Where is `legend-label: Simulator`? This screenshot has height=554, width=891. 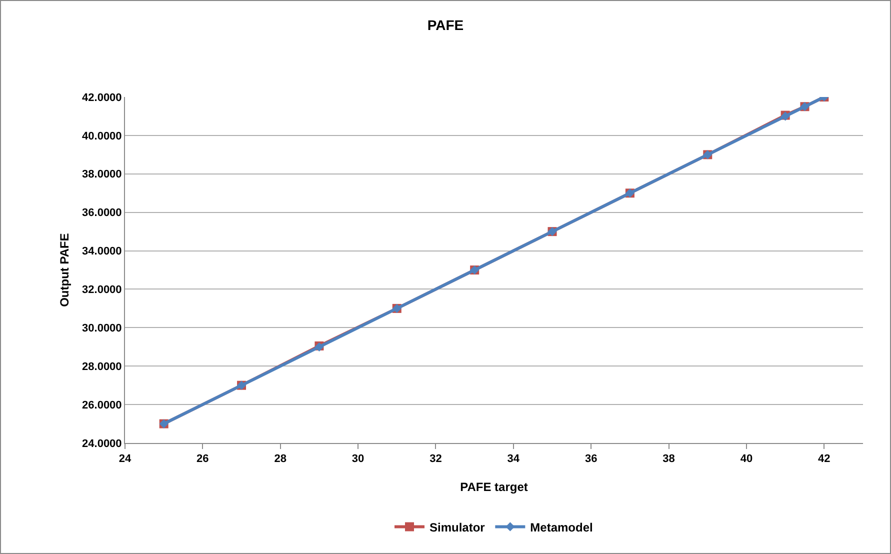 legend-label: Simulator is located at coordinates (458, 527).